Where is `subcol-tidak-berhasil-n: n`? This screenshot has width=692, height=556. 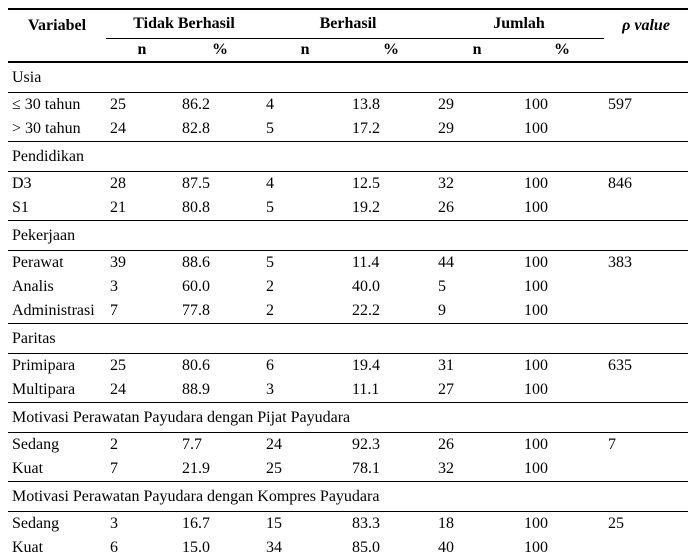 subcol-tidak-berhasil-n: n is located at coordinates (142, 50).